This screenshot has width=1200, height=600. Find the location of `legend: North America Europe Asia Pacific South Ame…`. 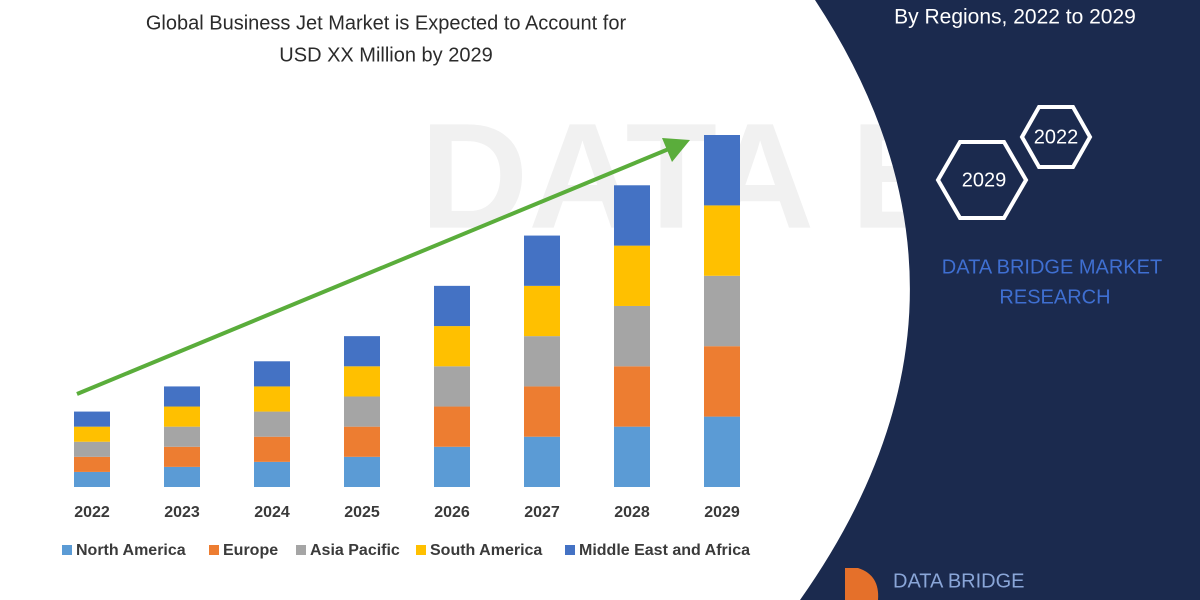

legend: North America Europe Asia Pacific South Ame… is located at coordinates (406, 550).